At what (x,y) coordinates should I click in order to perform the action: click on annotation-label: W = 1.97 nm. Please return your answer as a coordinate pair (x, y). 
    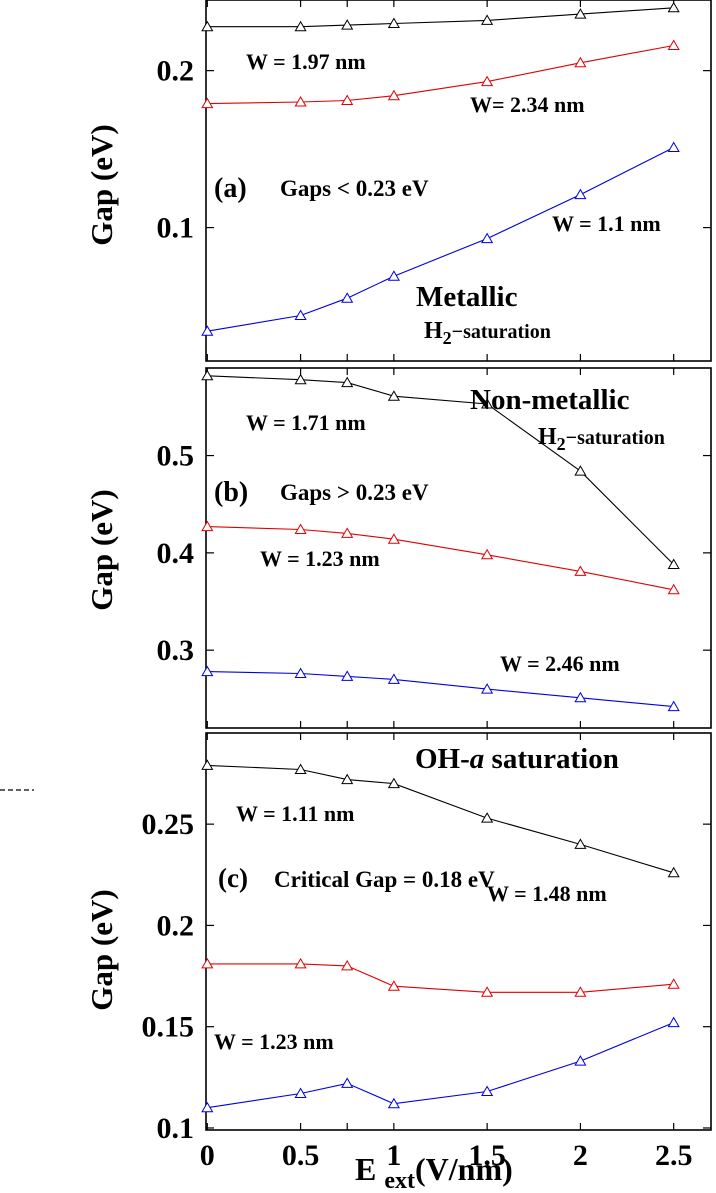
    Looking at the image, I should click on (306, 61).